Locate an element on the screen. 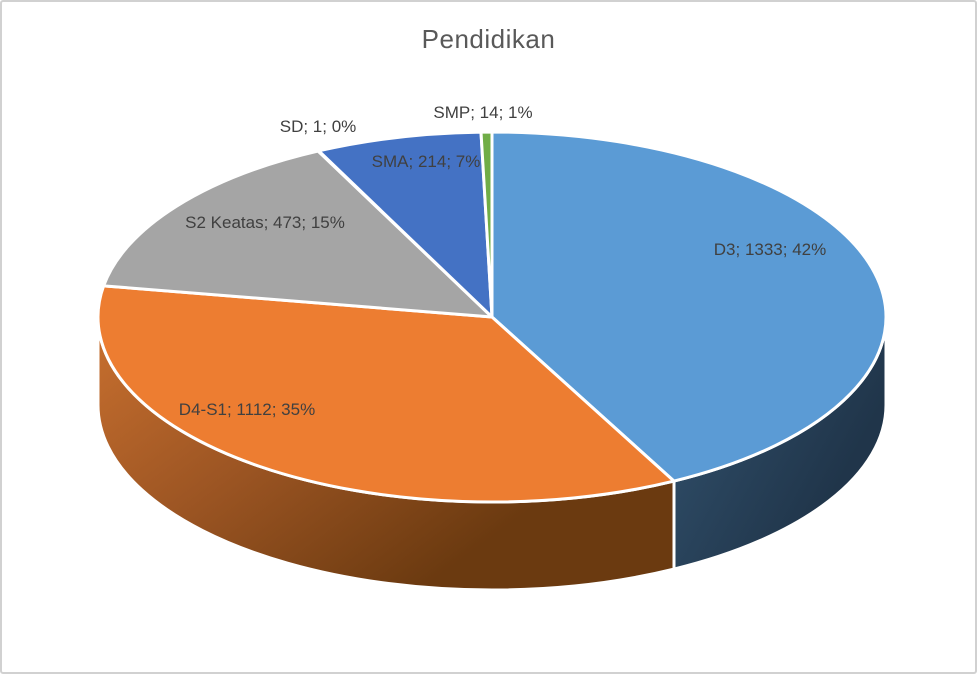  pie-slice-SMP is located at coordinates (486, 224).